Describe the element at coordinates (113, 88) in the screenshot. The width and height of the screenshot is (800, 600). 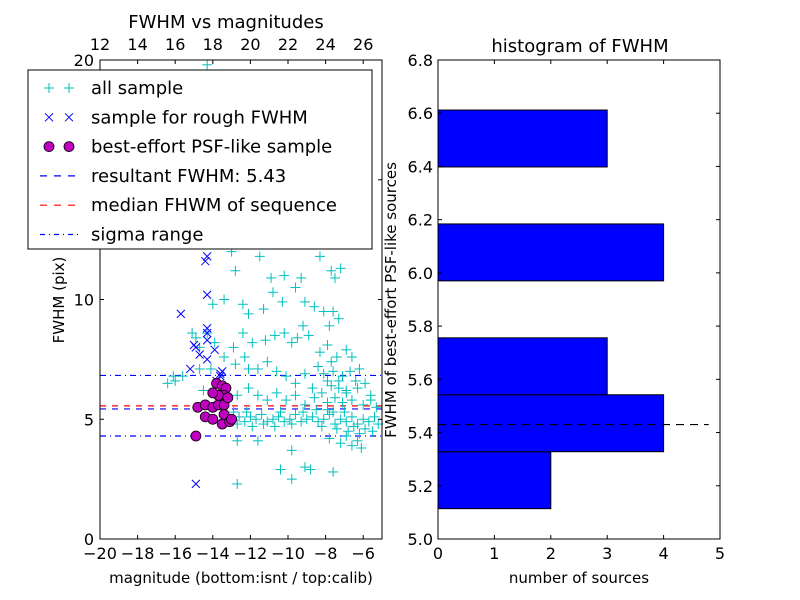
I see `legend-item: all sample` at that location.